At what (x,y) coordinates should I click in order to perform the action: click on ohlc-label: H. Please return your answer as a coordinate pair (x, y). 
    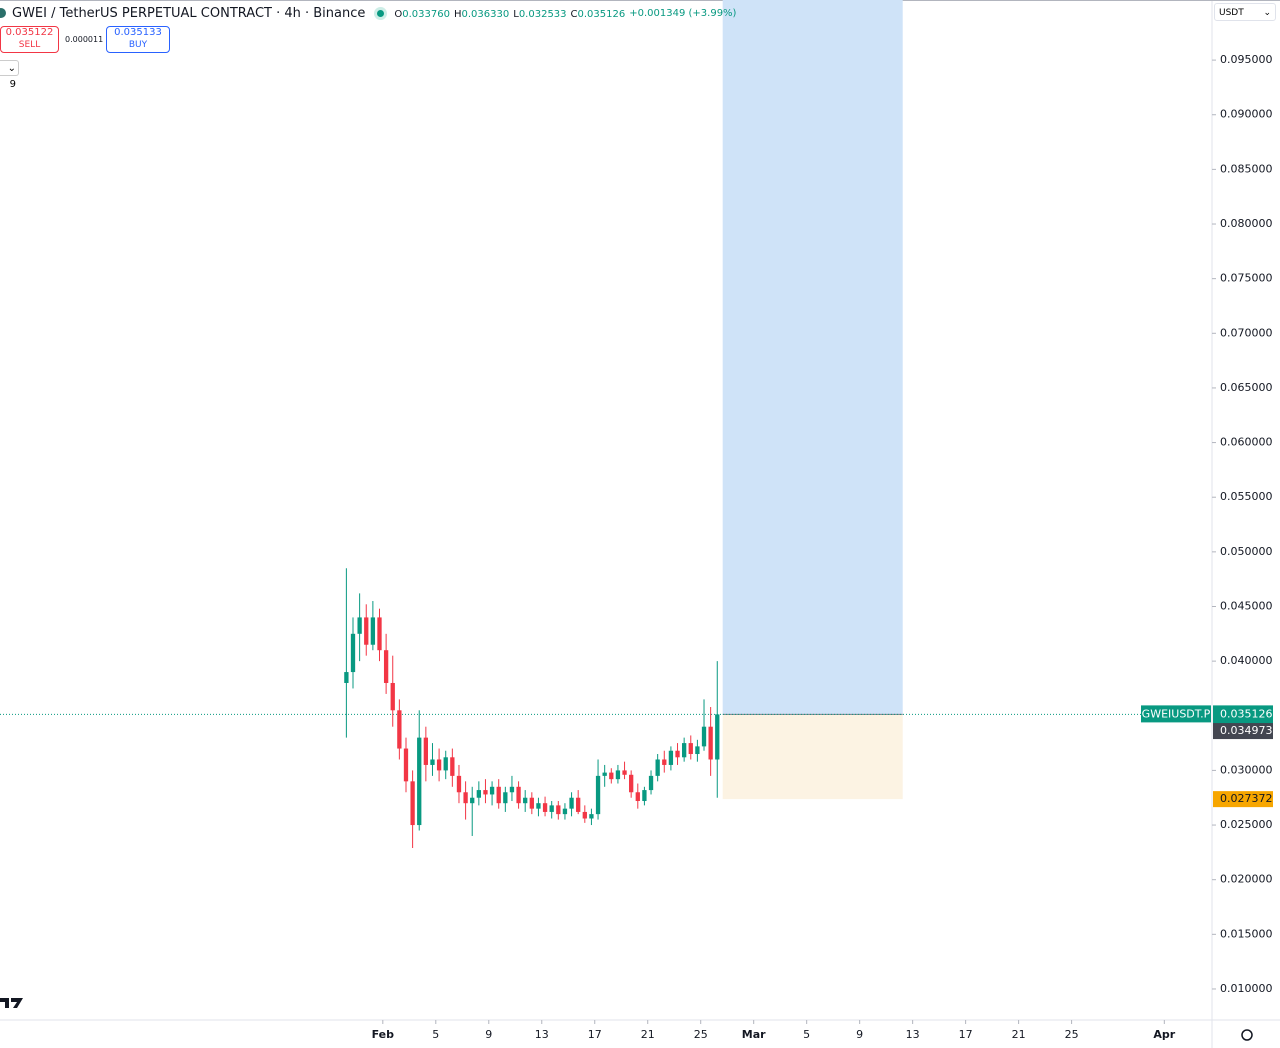
    Looking at the image, I should click on (457, 14).